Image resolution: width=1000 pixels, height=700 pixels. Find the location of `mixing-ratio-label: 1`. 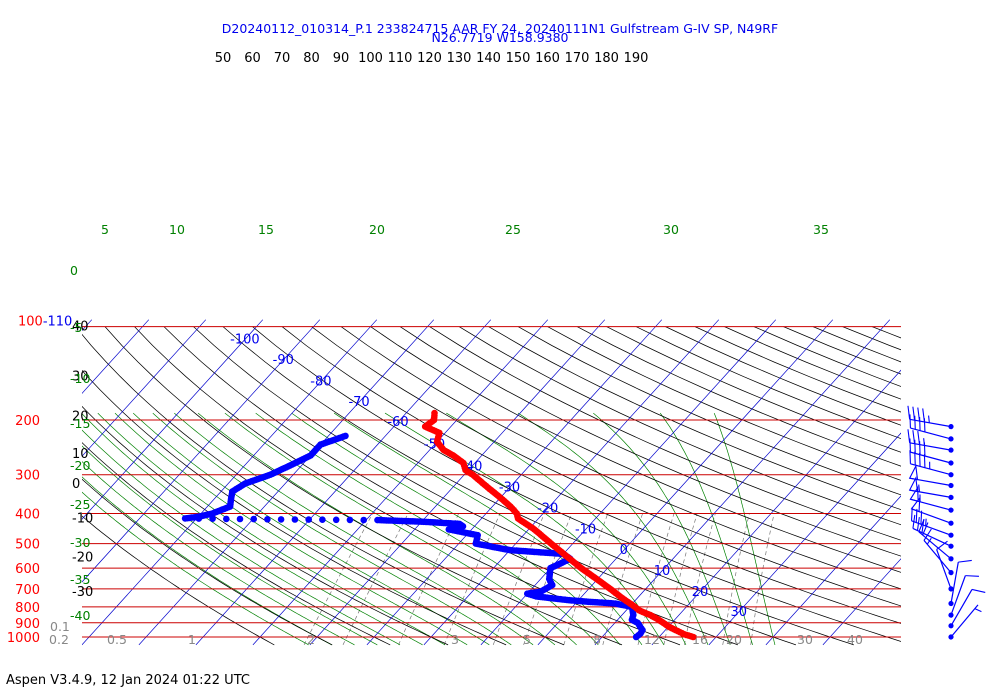

mixing-ratio-label: 1 is located at coordinates (192, 639).